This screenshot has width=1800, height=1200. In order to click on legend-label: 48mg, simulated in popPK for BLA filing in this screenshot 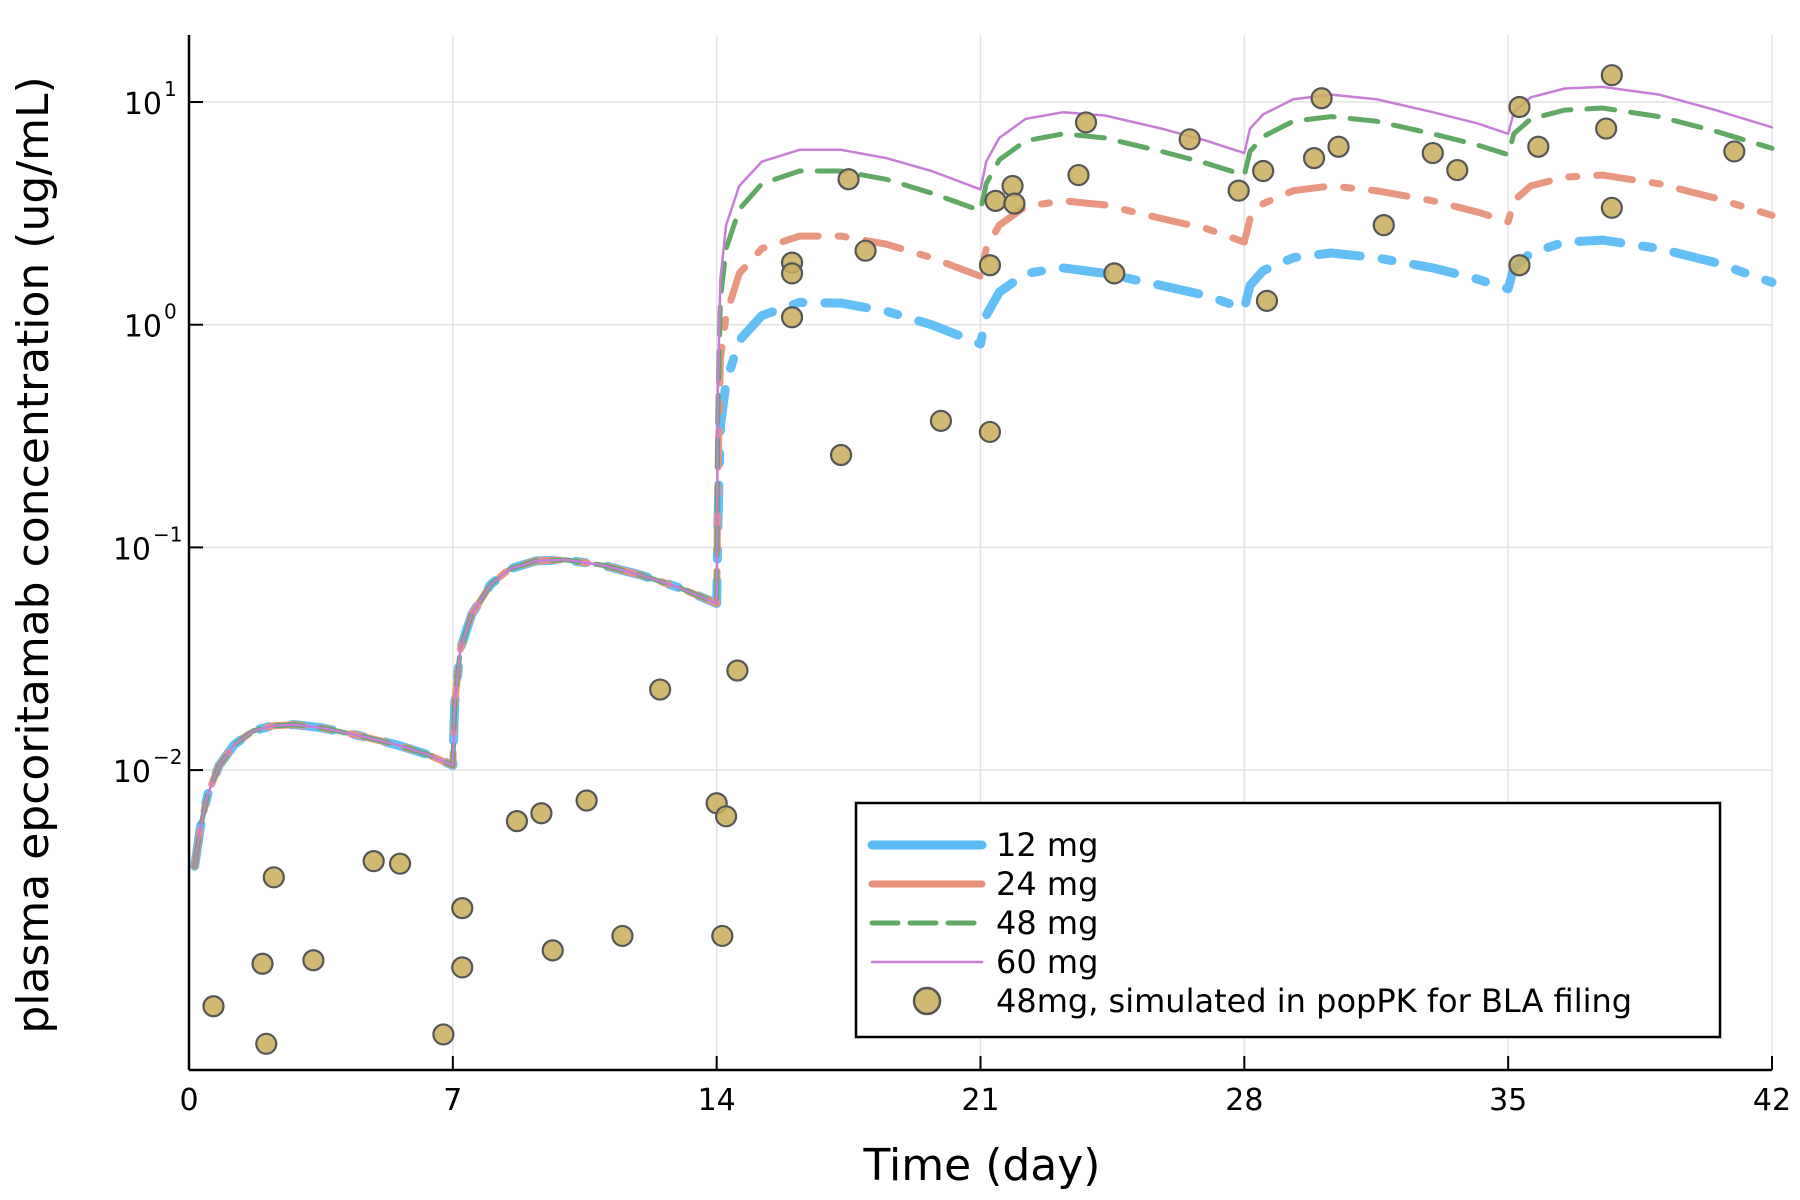, I will do `click(1314, 1001)`.